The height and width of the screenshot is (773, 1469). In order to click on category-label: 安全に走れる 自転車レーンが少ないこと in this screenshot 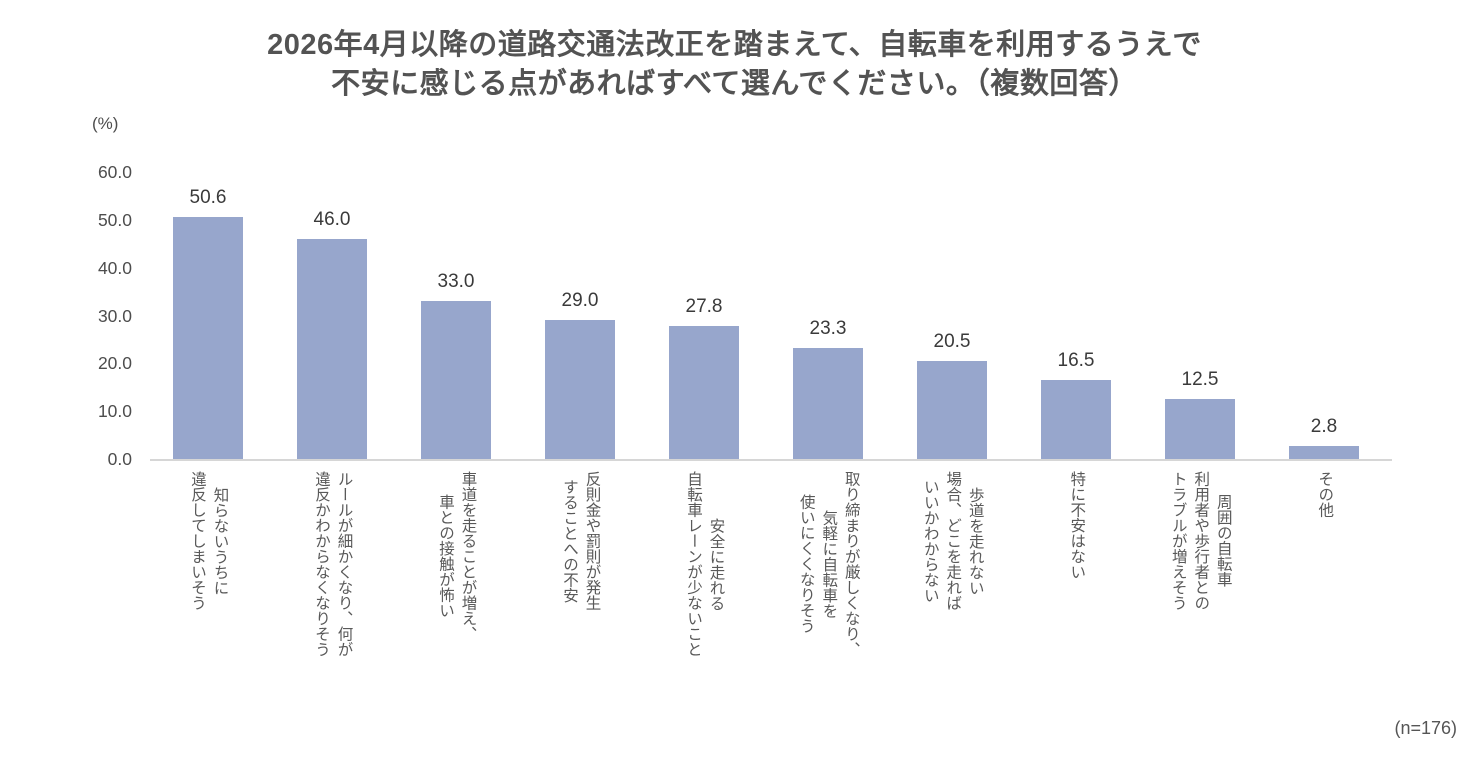, I will do `click(705, 564)`.